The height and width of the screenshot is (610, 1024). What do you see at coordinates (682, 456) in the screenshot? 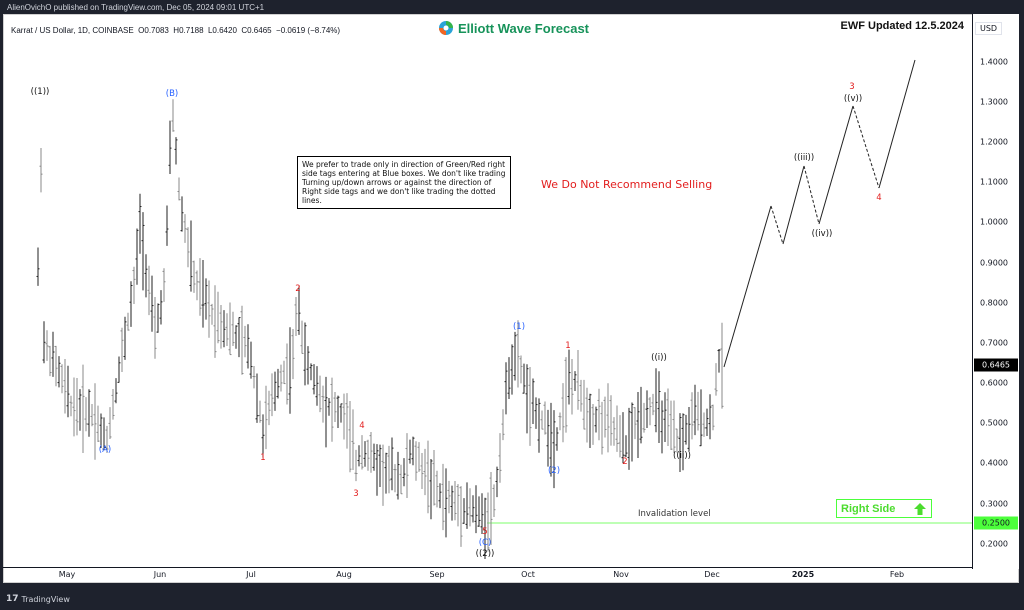
I see `wave-label: ((ii))` at bounding box center [682, 456].